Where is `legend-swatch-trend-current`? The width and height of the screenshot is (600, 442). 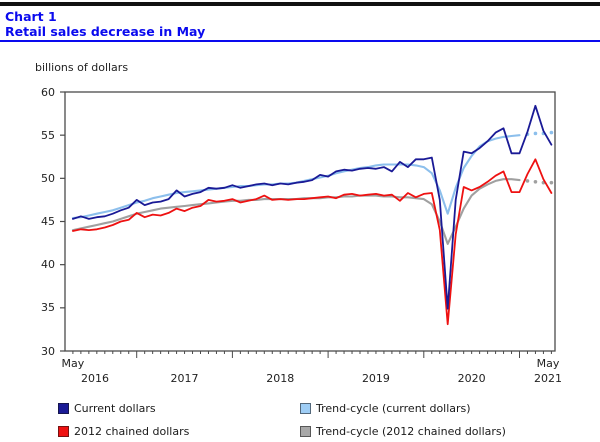 legend-swatch-trend-current is located at coordinates (305, 408).